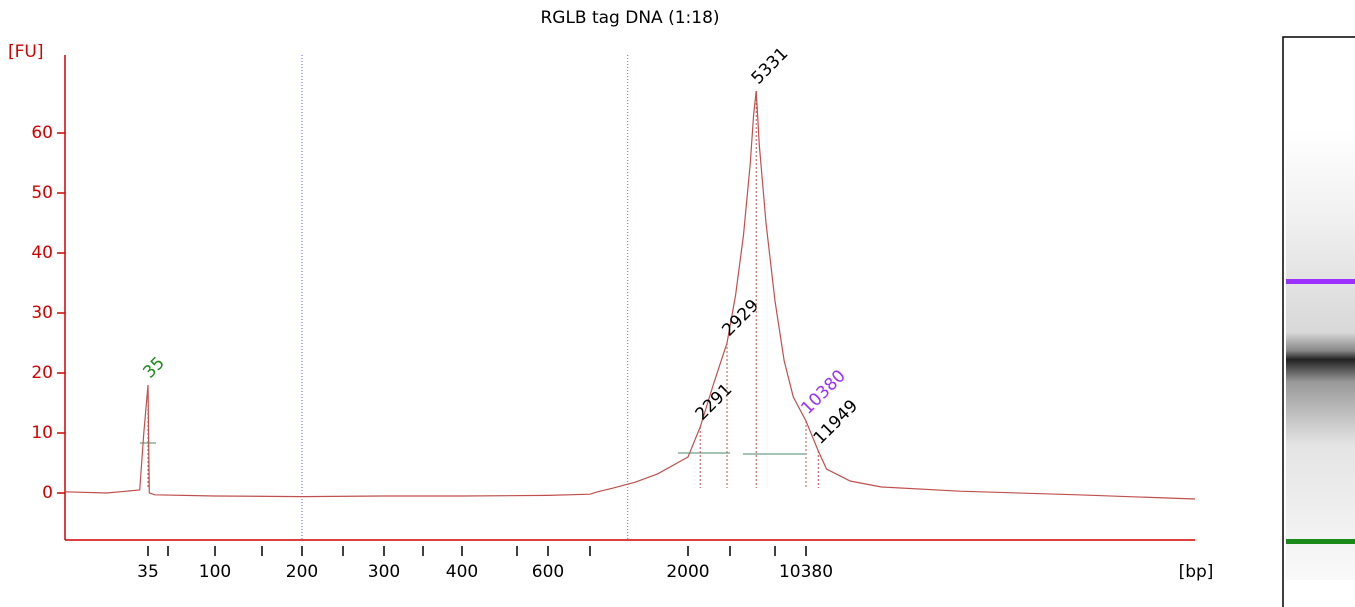  What do you see at coordinates (687, 572) in the screenshot?
I see `x-tick-label: 2000` at bounding box center [687, 572].